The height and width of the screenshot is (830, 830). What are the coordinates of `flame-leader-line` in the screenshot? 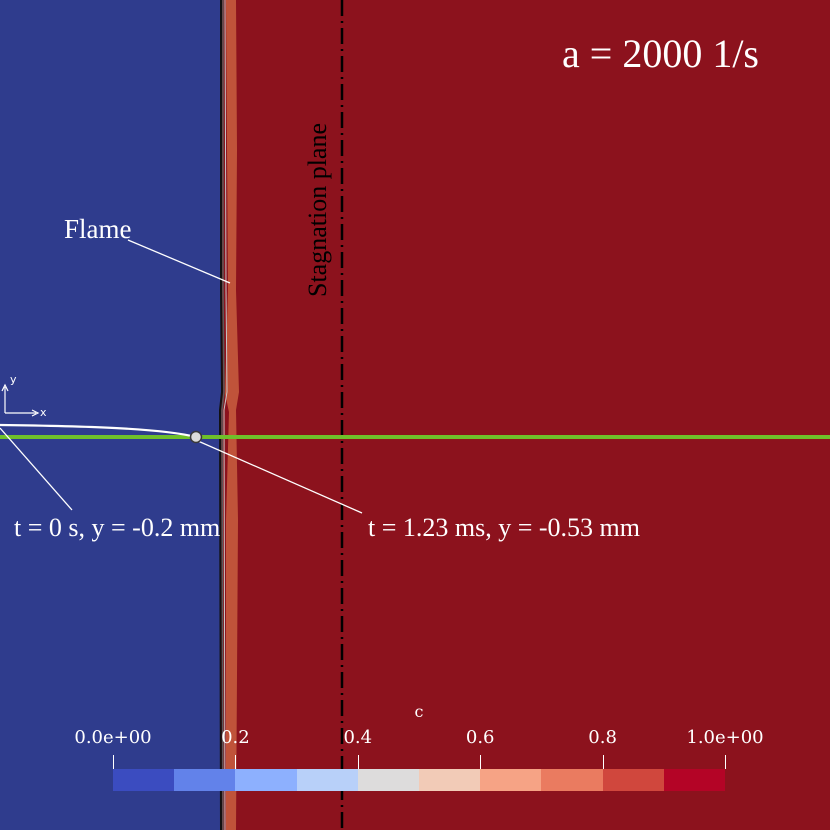 It's located at (179, 261).